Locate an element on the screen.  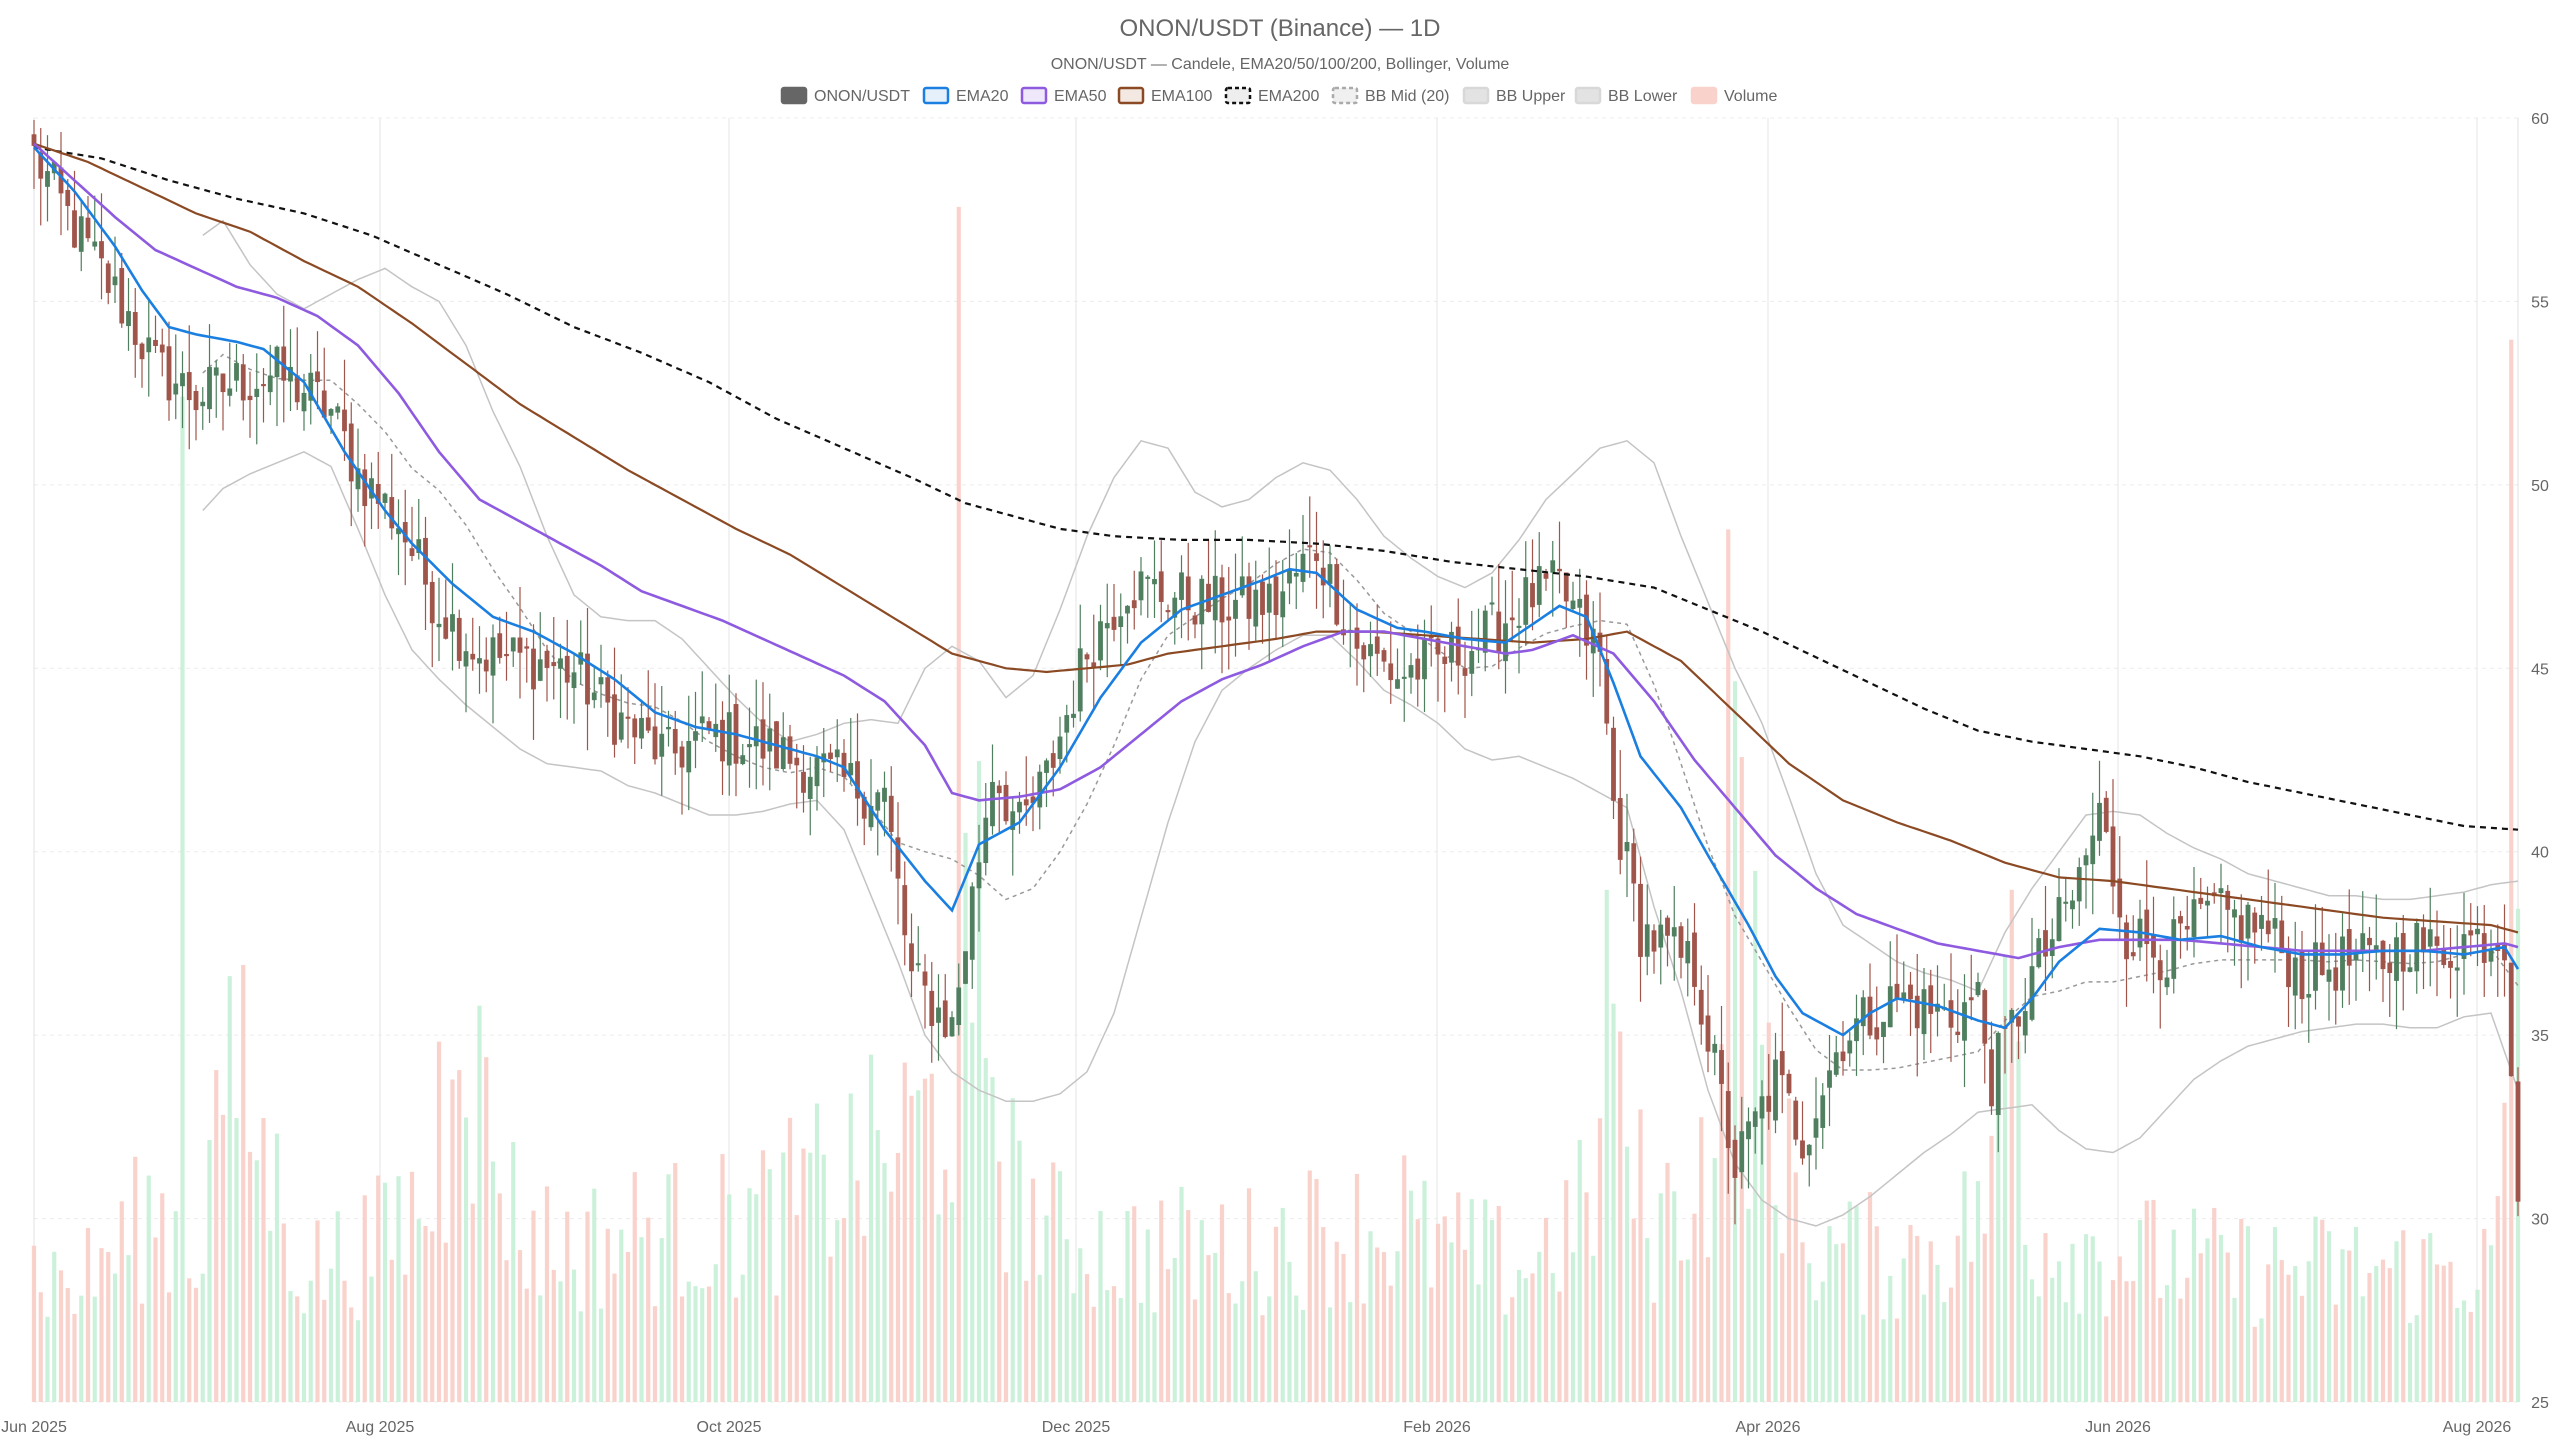
chart-title: ONON/USDT (Binance) — 1D is located at coordinates (1280, 28).